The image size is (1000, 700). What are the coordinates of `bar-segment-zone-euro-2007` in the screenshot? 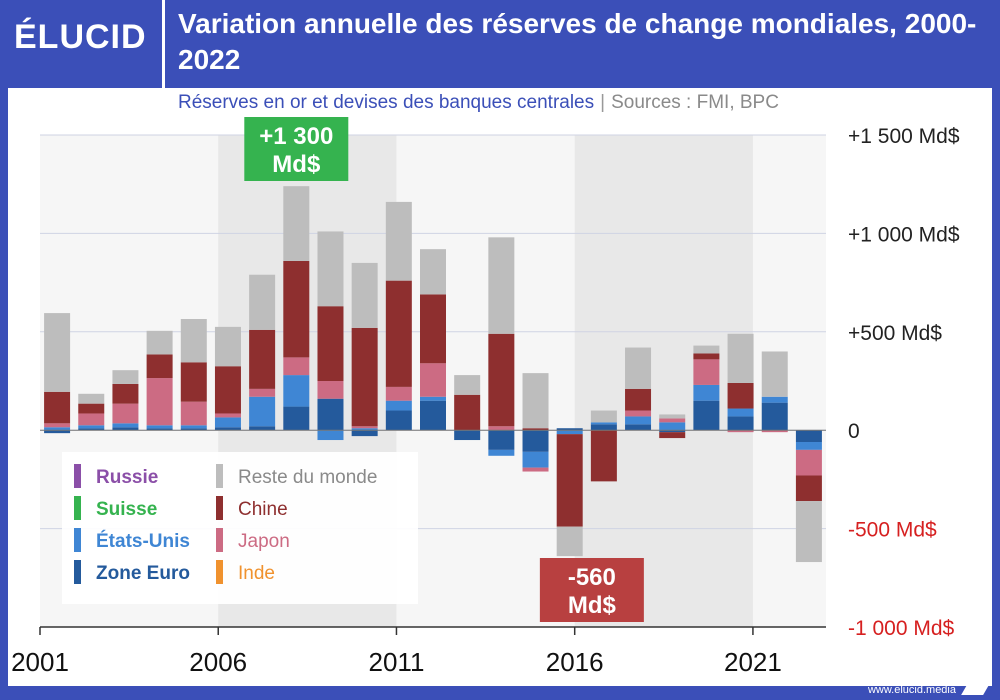 It's located at (262, 428).